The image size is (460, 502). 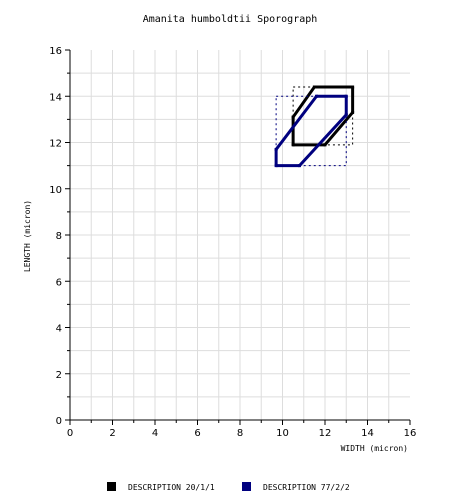 I want to click on x-tick-label: 2, so click(x=112, y=433).